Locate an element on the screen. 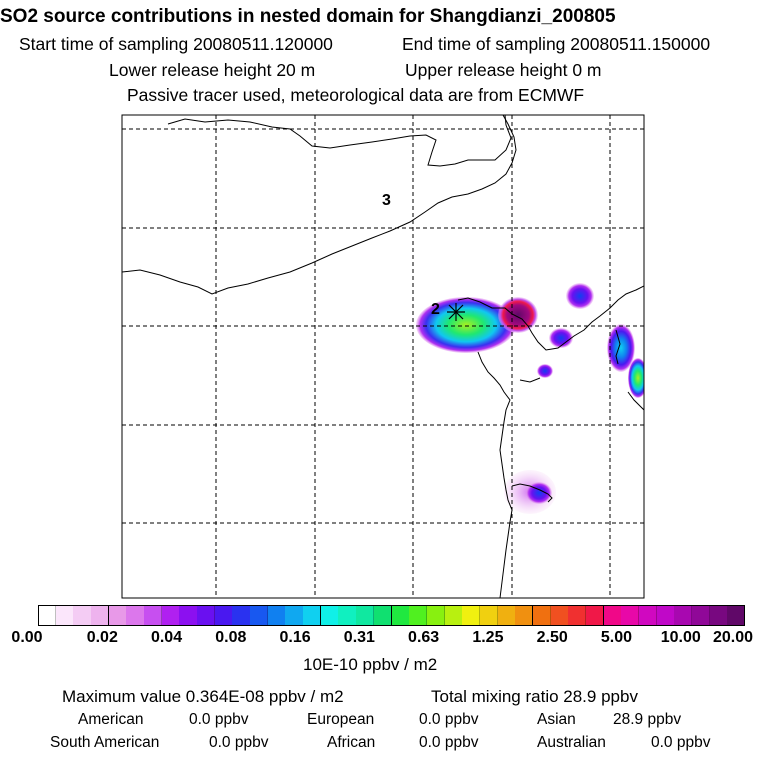 This screenshot has width=768, height=768. american-label: American is located at coordinates (111, 719).